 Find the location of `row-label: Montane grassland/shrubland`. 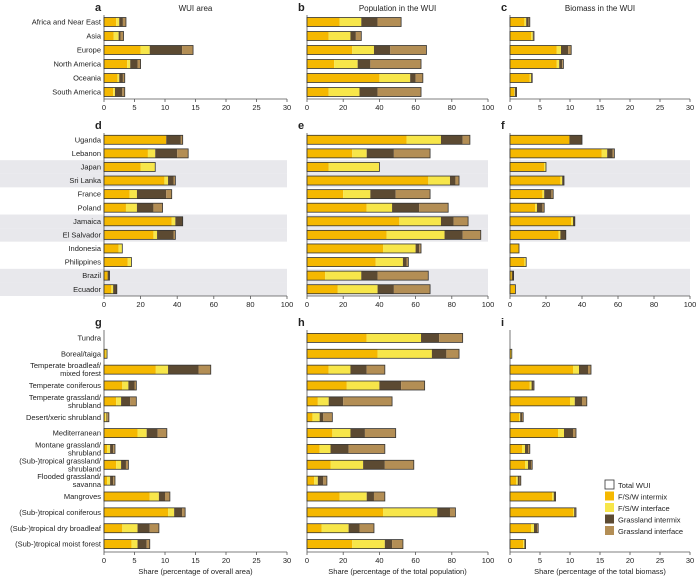

row-label: Montane grassland/shrubland is located at coordinates (68, 449).